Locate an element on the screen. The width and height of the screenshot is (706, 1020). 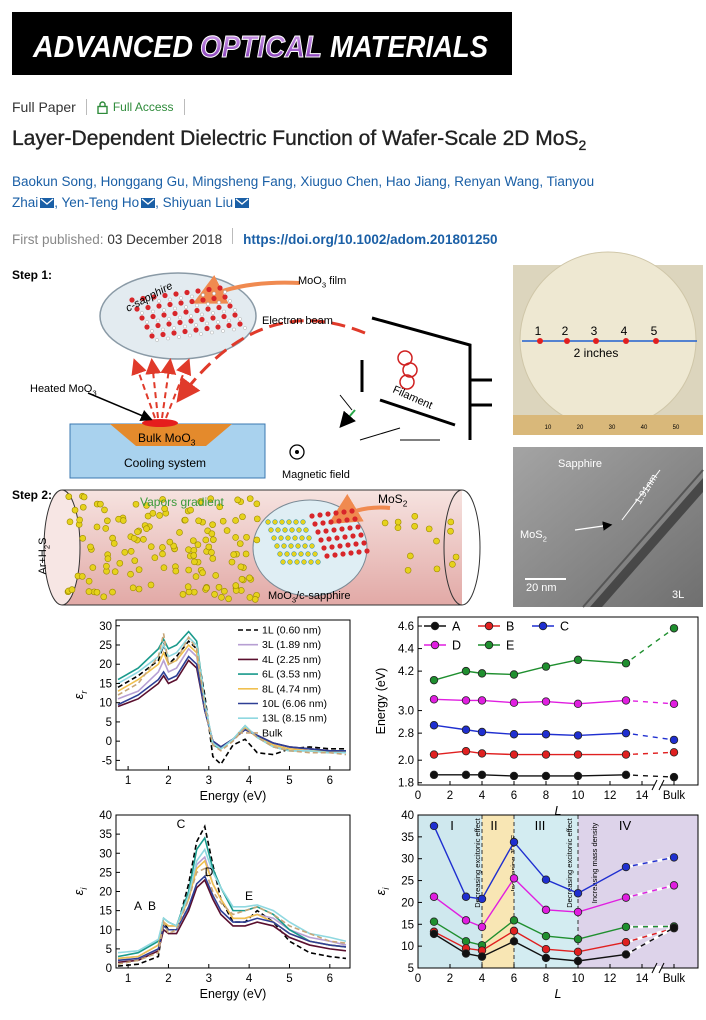
y-tick-label: 35 is located at coordinates (407, 838).